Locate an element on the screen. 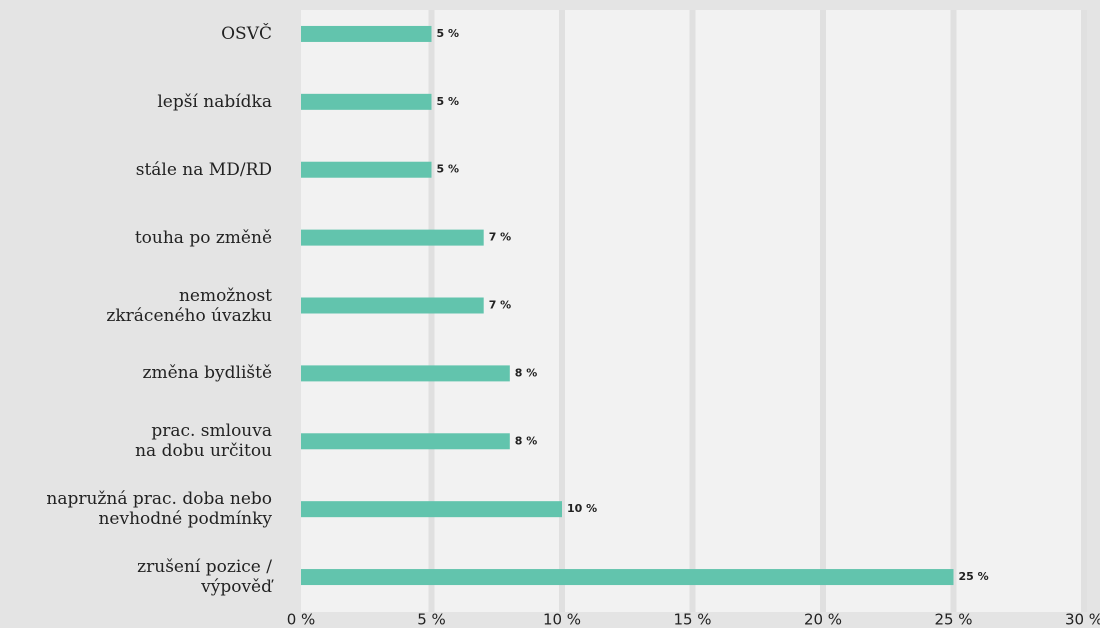 The height and width of the screenshot is (628, 1100). x-tick-label: 30 % is located at coordinates (1082, 619).